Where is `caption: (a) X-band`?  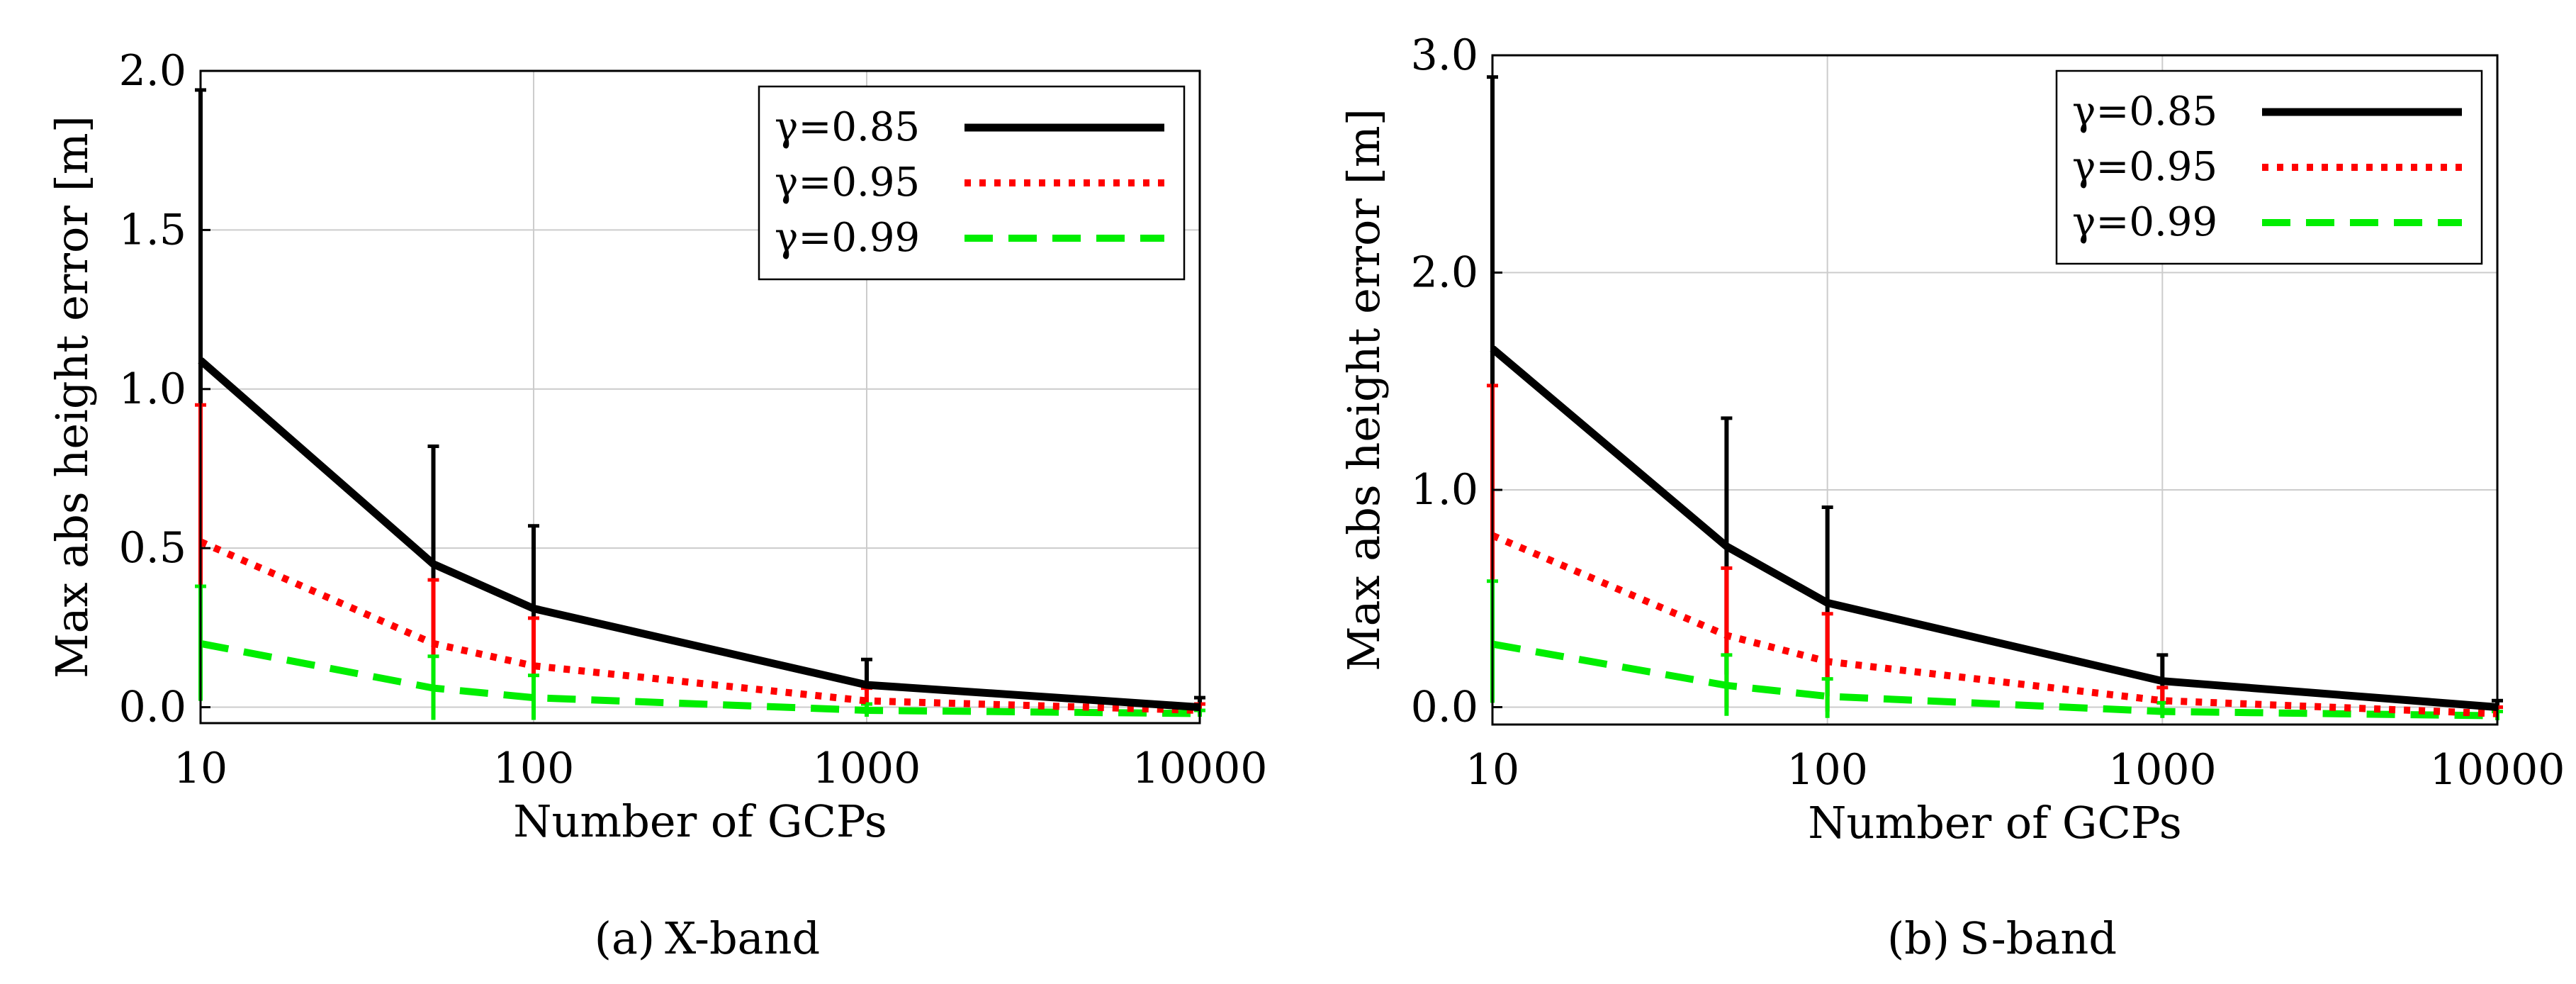
caption: (a) X-band is located at coordinates (708, 938).